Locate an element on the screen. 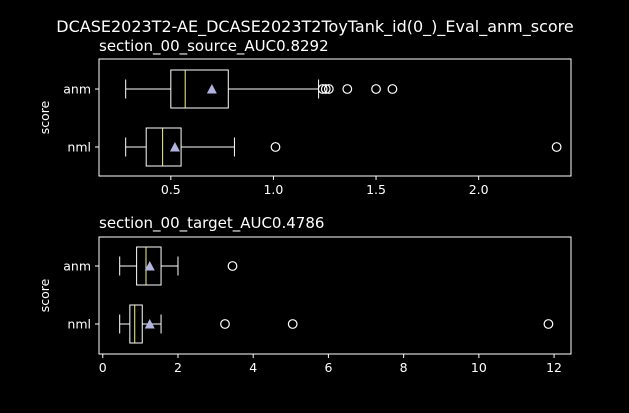 The height and width of the screenshot is (413, 629). x-tick-label: 8 is located at coordinates (404, 367).